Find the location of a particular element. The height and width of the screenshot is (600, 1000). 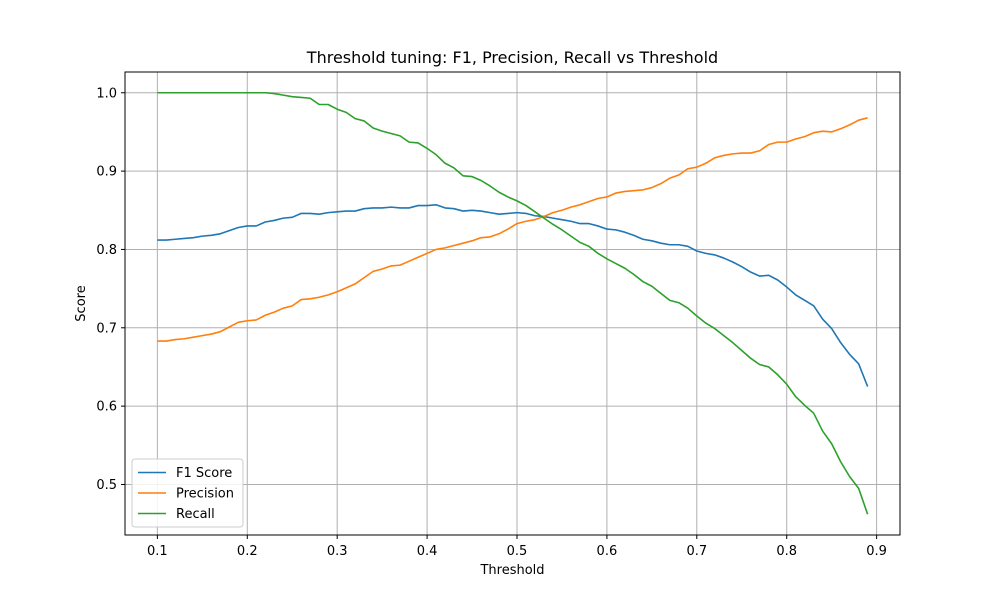

x-axis-title: Threshold is located at coordinates (511, 570).